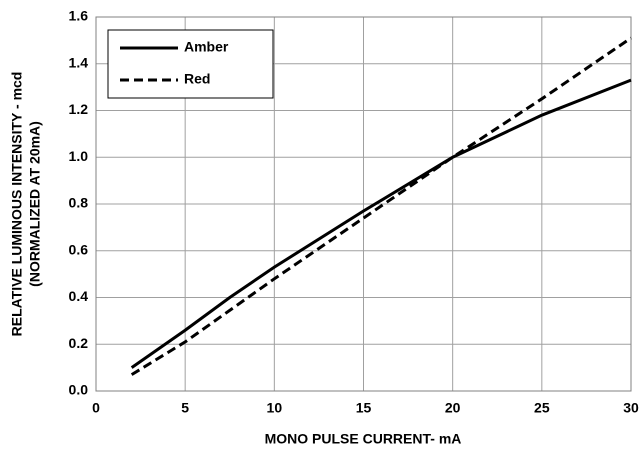 The image size is (644, 454). Describe the element at coordinates (453, 408) in the screenshot. I see `x-tick-label: 20` at that location.